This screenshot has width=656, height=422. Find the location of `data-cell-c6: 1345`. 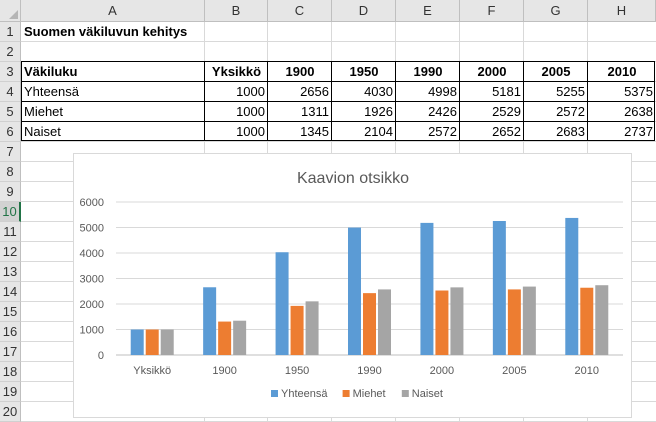

data-cell-c6: 1345 is located at coordinates (314, 131).